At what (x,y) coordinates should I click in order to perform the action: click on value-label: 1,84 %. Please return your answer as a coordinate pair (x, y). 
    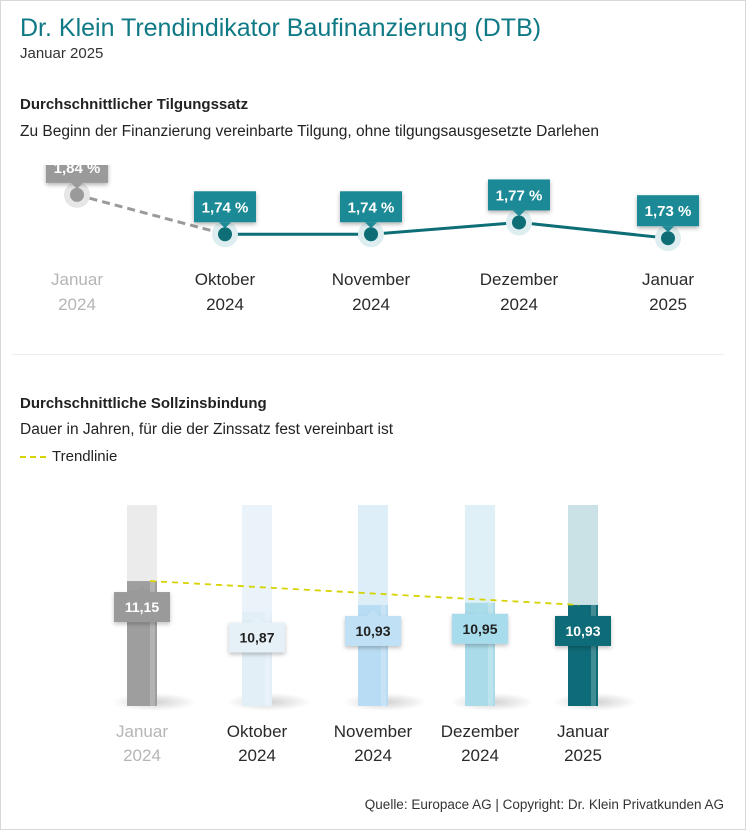
    Looking at the image, I should click on (77, 171).